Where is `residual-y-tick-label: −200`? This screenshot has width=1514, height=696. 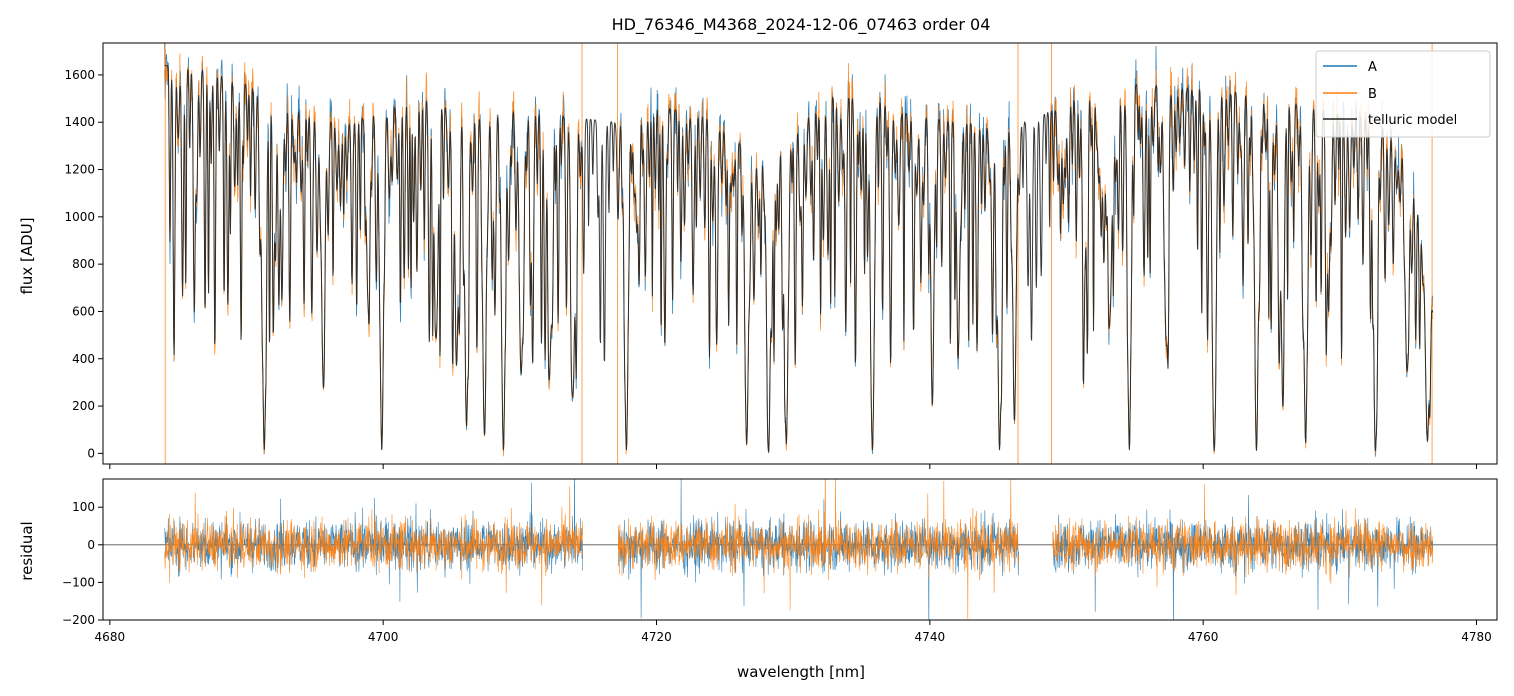 residual-y-tick-label: −200 is located at coordinates (78, 620).